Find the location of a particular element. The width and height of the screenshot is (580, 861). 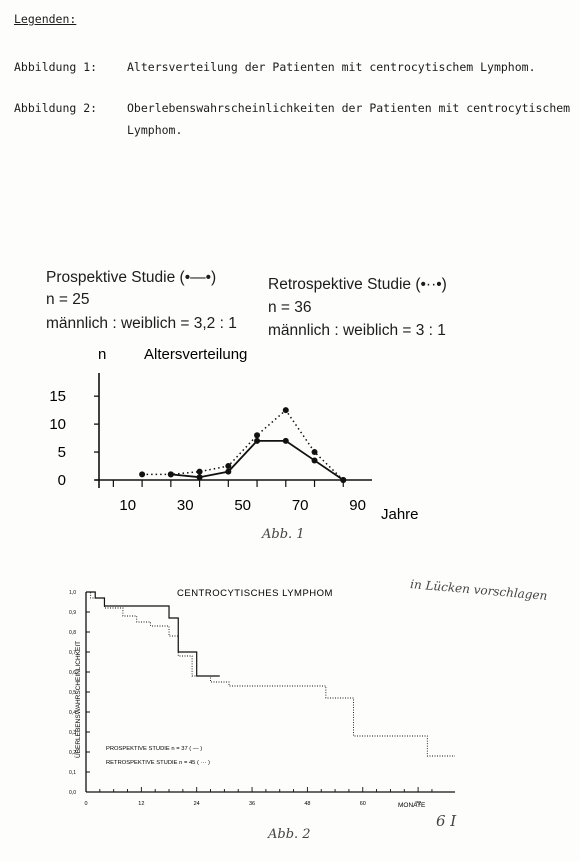

chart2-y-tick-label: 0,9 is located at coordinates (72, 613).